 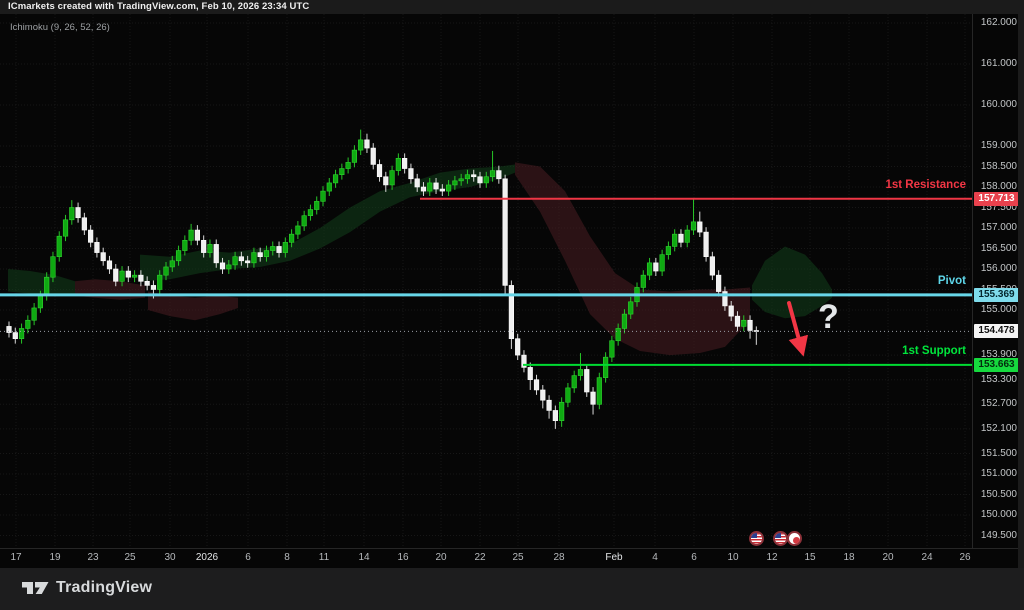 I want to click on time-axis-label: 19, so click(x=55, y=557).